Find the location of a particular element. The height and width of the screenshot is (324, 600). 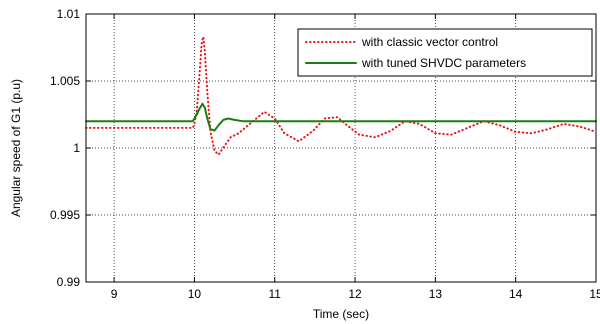

legend-label-tuned: with tuned SHVDC parameters is located at coordinates (443, 63).